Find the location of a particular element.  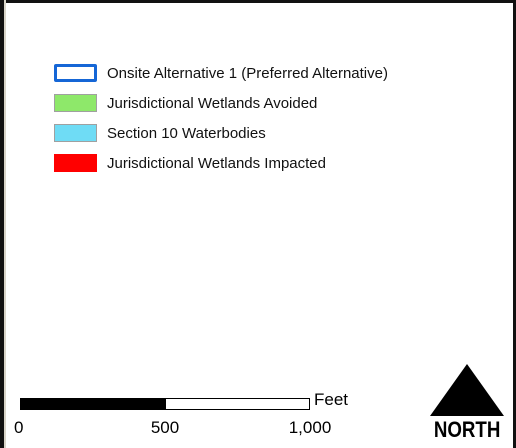

scale-tick-label: 500 is located at coordinates (165, 427).